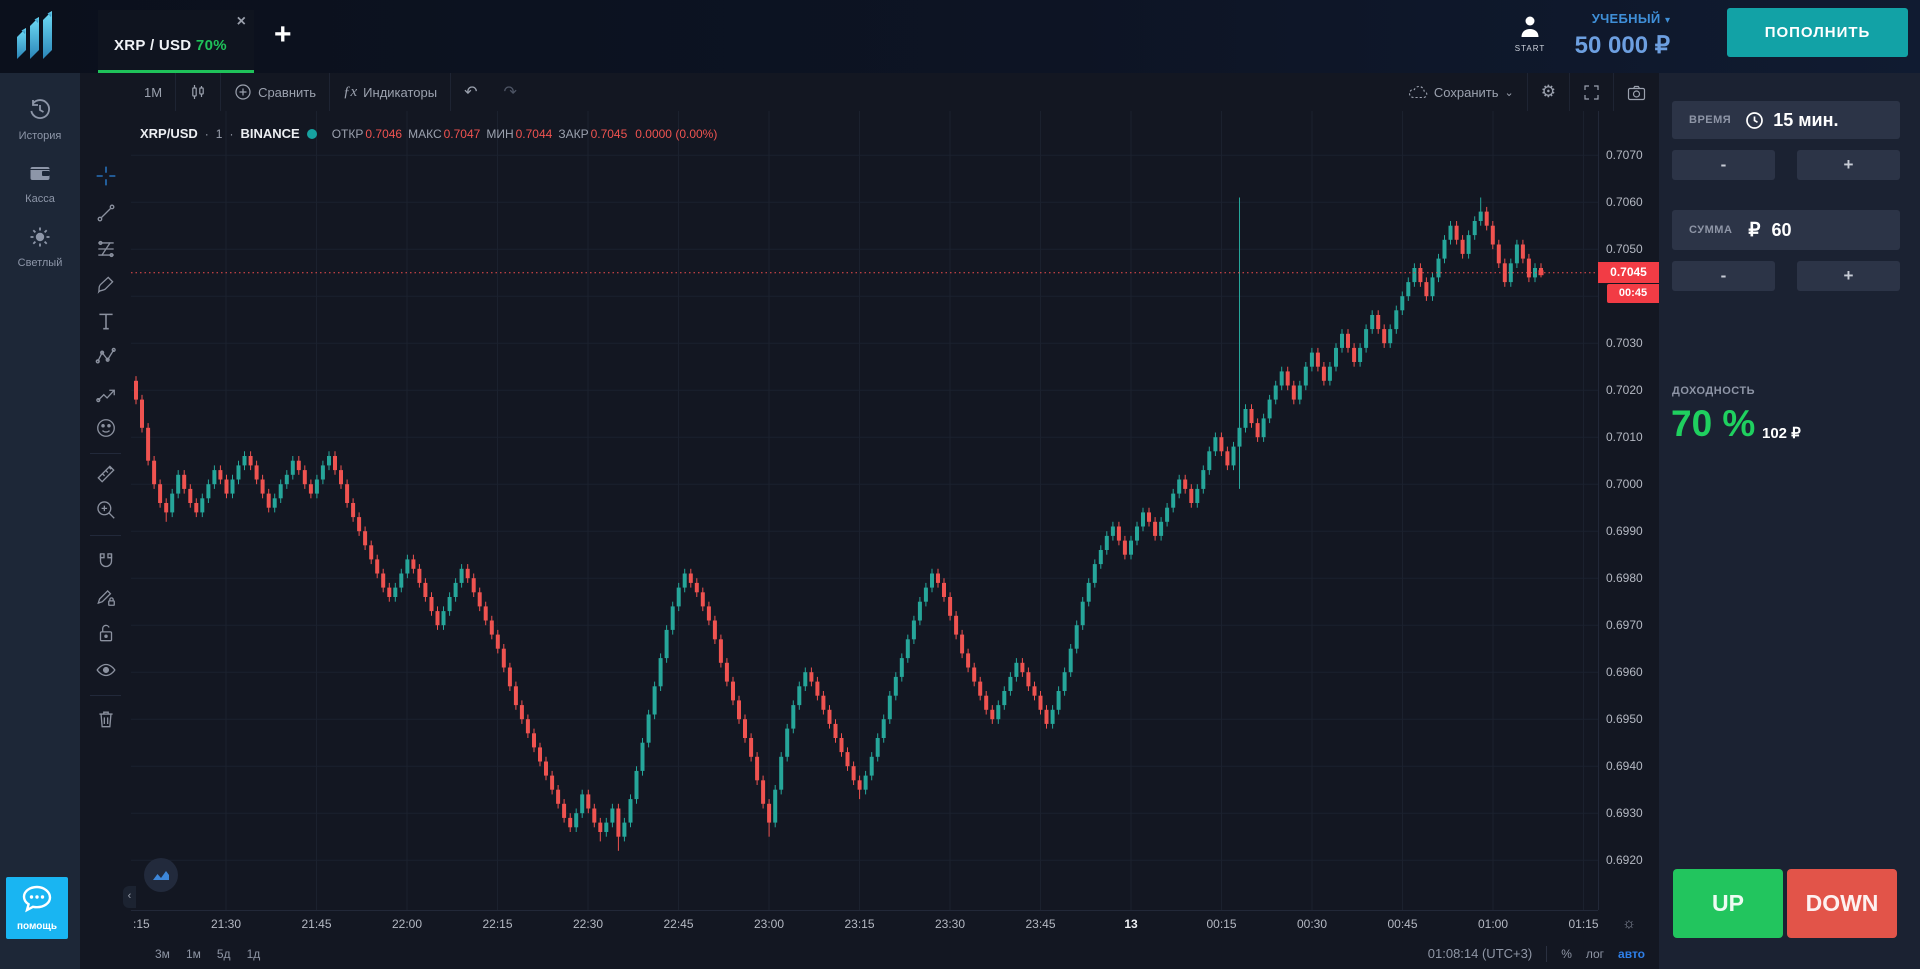 This screenshot has height=969, width=1920. What do you see at coordinates (390, 91) in the screenshot?
I see `indicators-button: ƒx Индикаторы` at bounding box center [390, 91].